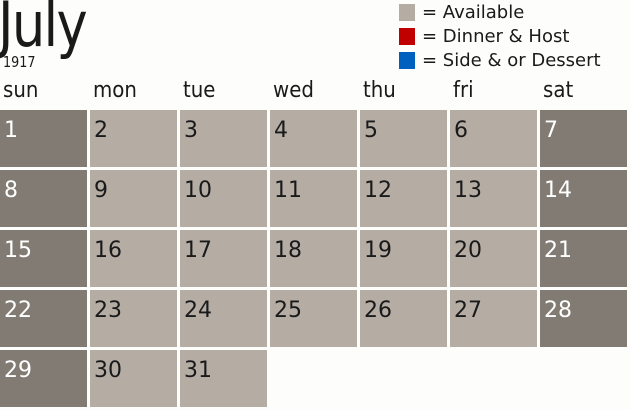 Image resolution: width=630 pixels, height=410 pixels. What do you see at coordinates (44, 30) in the screenshot?
I see `month-title: July` at bounding box center [44, 30].